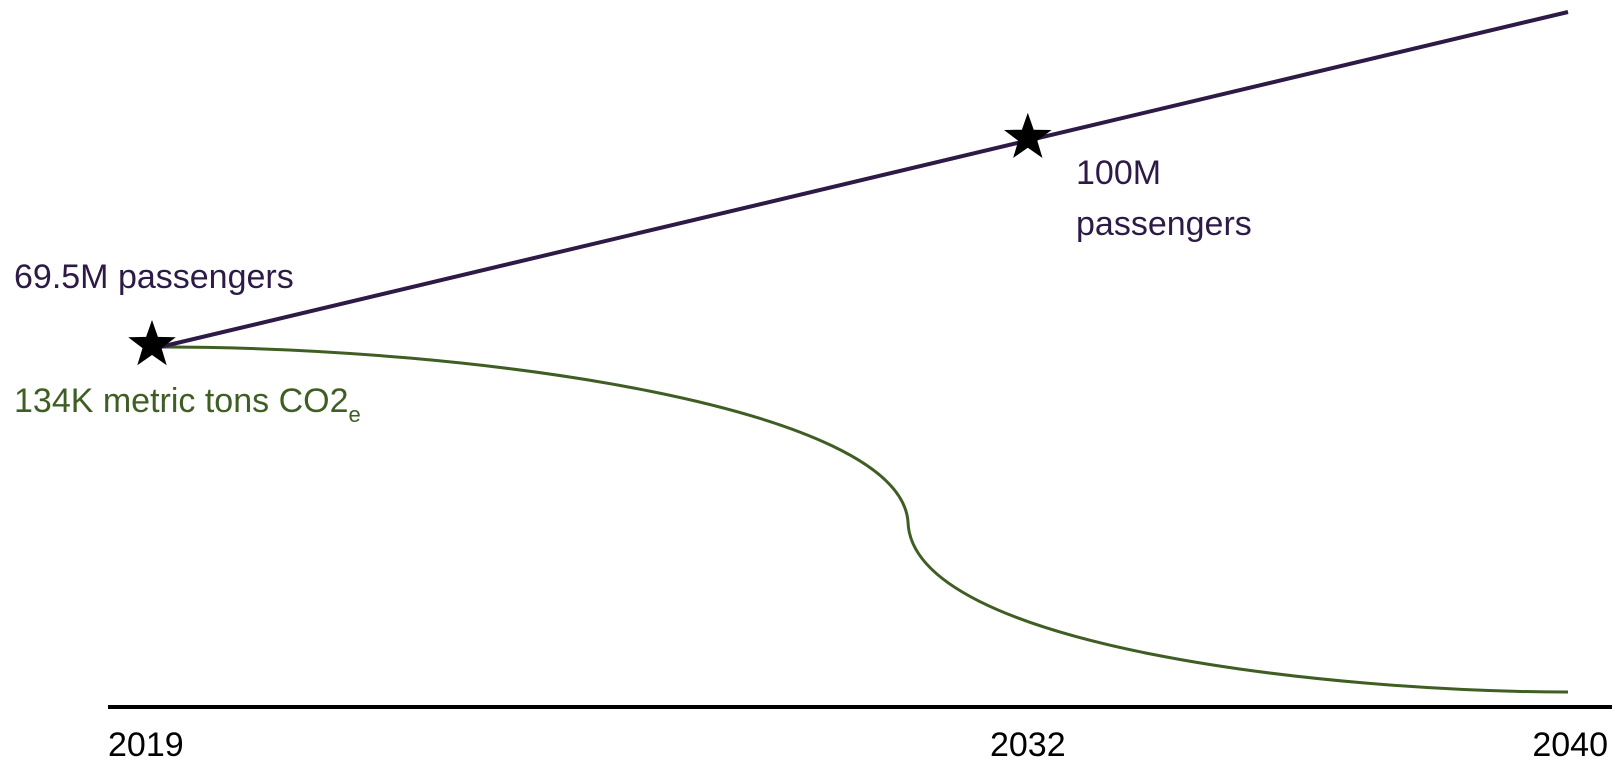  What do you see at coordinates (1164, 224) in the screenshot?
I see `passengers-target-label-line2: passengers` at bounding box center [1164, 224].